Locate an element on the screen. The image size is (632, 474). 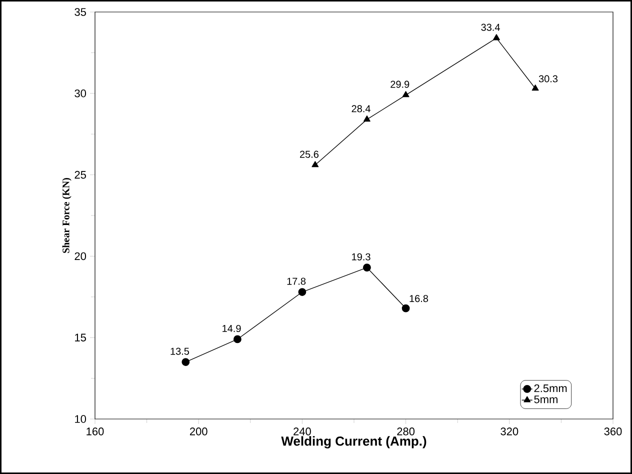
legend-label: 2.5mm is located at coordinates (550, 388).